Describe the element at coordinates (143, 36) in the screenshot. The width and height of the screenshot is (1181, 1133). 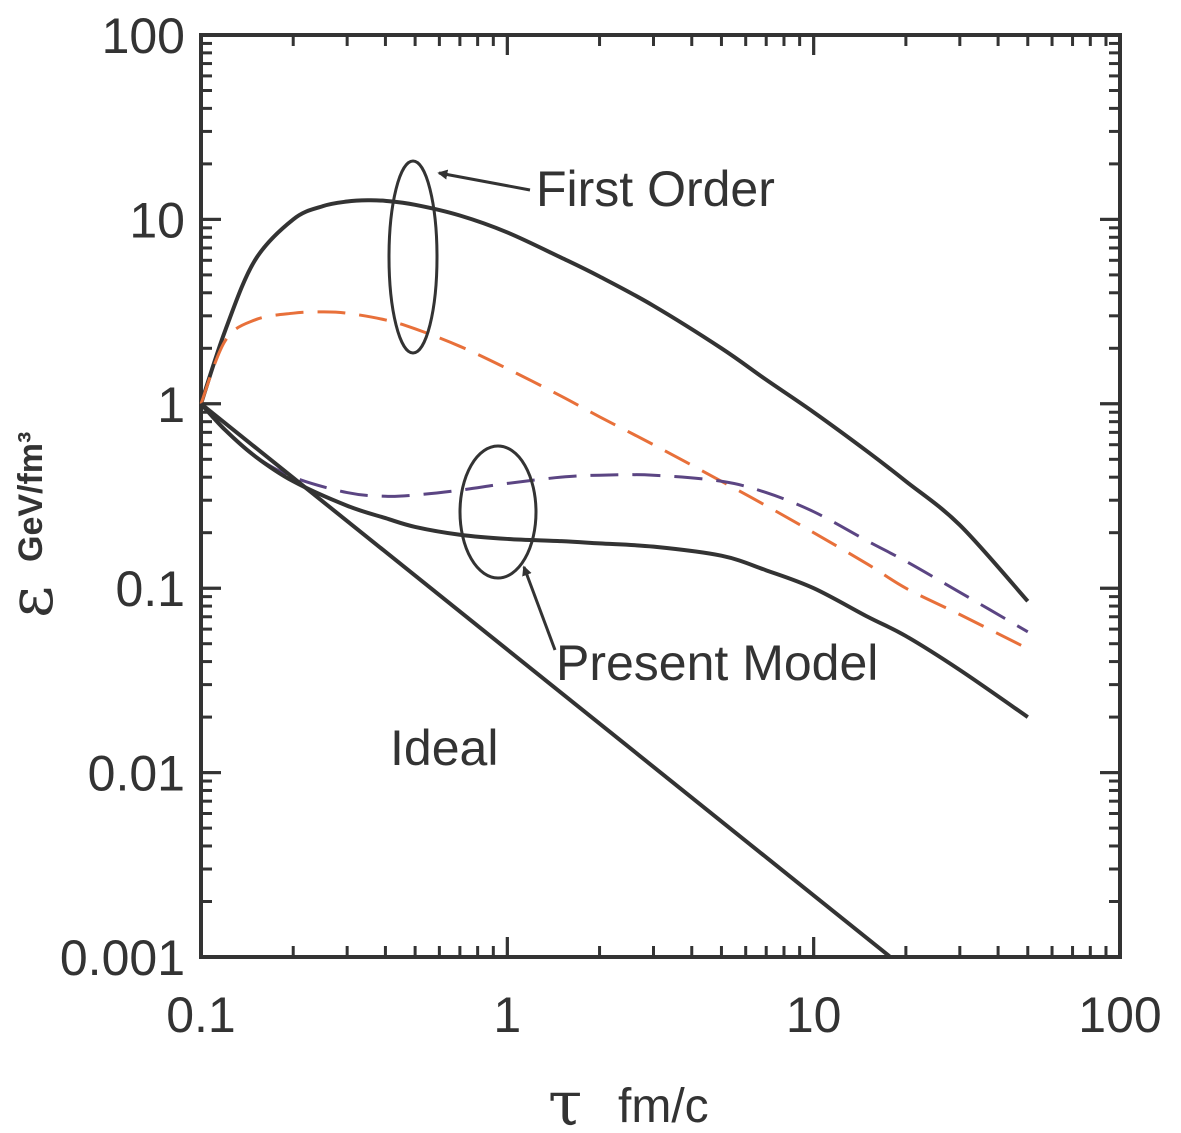
I see `y-tick-label: 100` at that location.